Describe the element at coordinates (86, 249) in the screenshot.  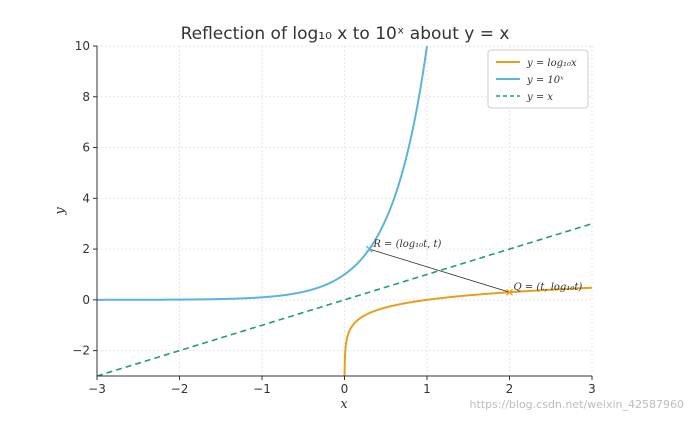
I see `y-tick-label: 2` at that location.